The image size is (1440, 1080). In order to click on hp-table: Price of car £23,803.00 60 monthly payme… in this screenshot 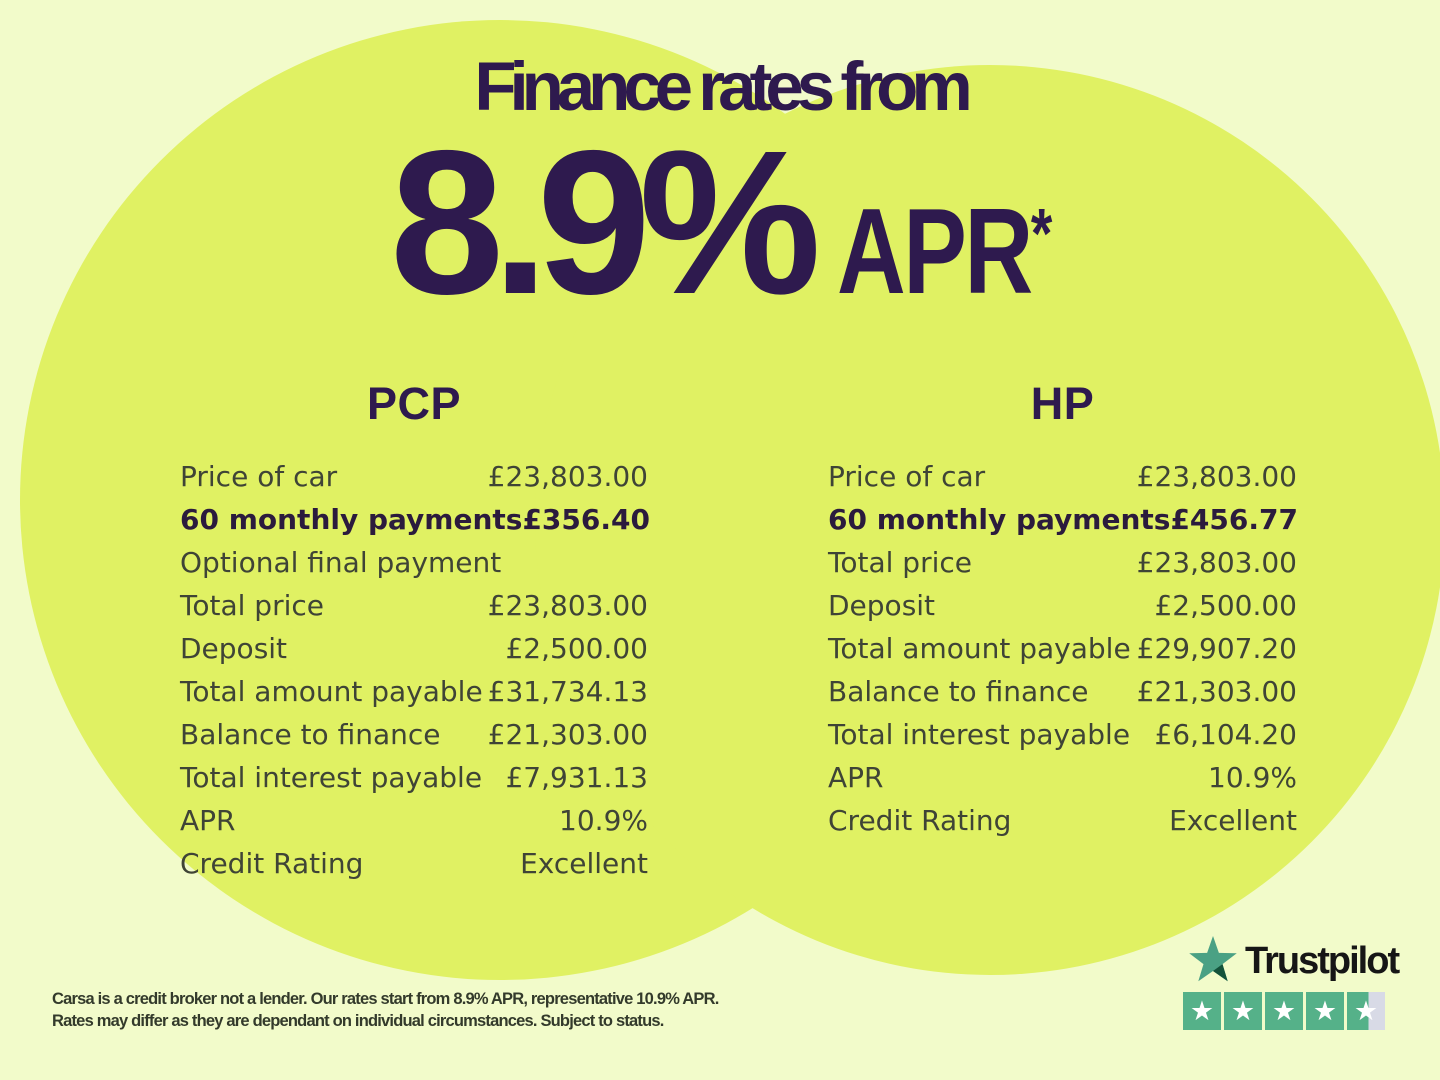, I will do `click(1063, 648)`.